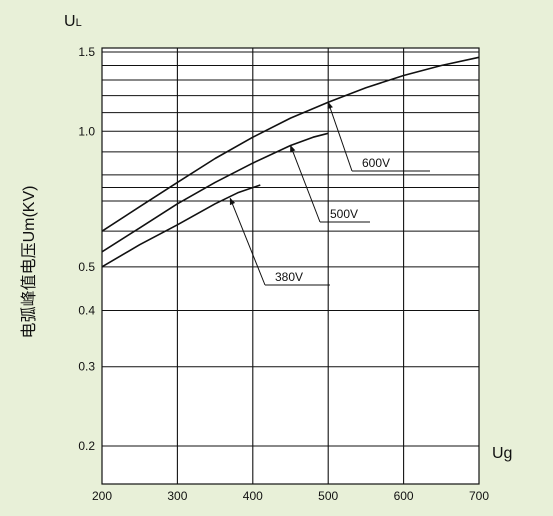  Describe the element at coordinates (181, 226) in the screenshot. I see `series-line-380V` at that location.